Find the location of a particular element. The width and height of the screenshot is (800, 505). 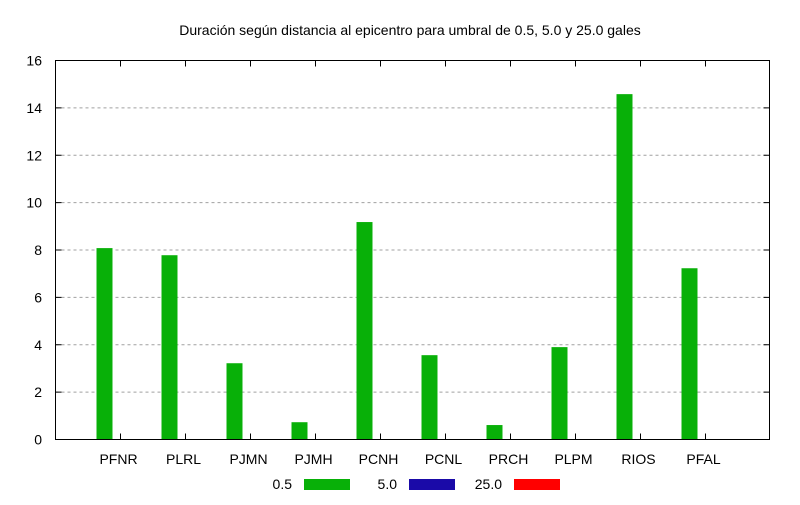

x-tick-label: RIOS is located at coordinates (638, 459).